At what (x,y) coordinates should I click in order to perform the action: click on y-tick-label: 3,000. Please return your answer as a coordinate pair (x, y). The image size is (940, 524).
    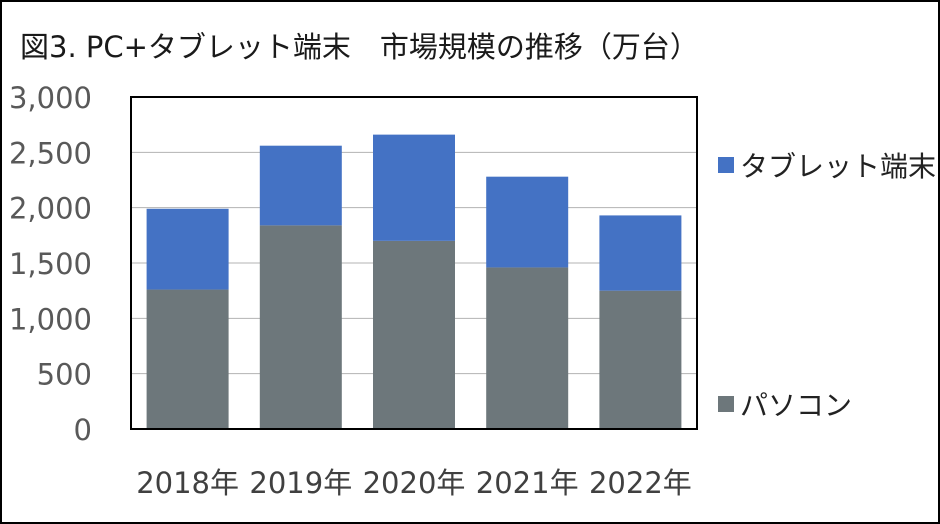
    Looking at the image, I should click on (50, 98).